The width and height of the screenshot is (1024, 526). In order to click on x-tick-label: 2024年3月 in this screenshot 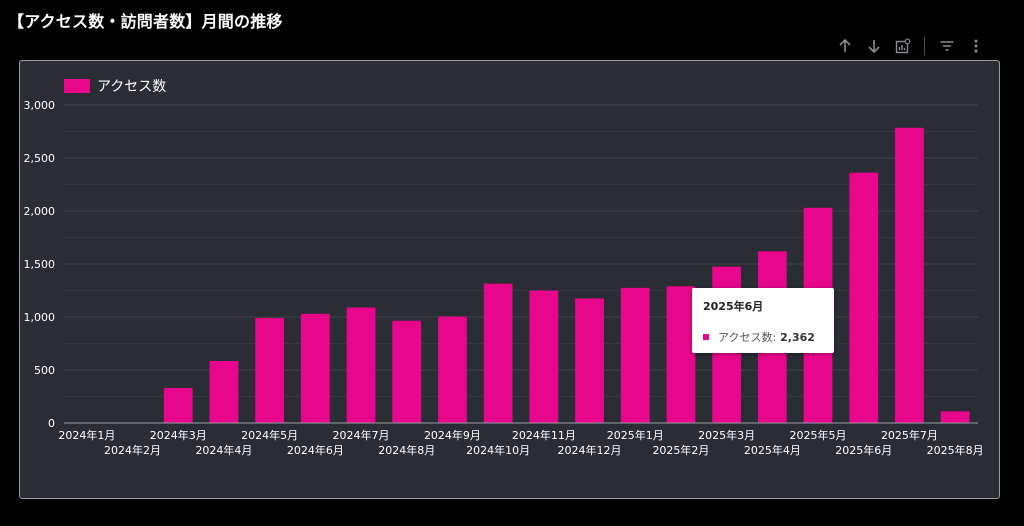, I will do `click(178, 435)`.